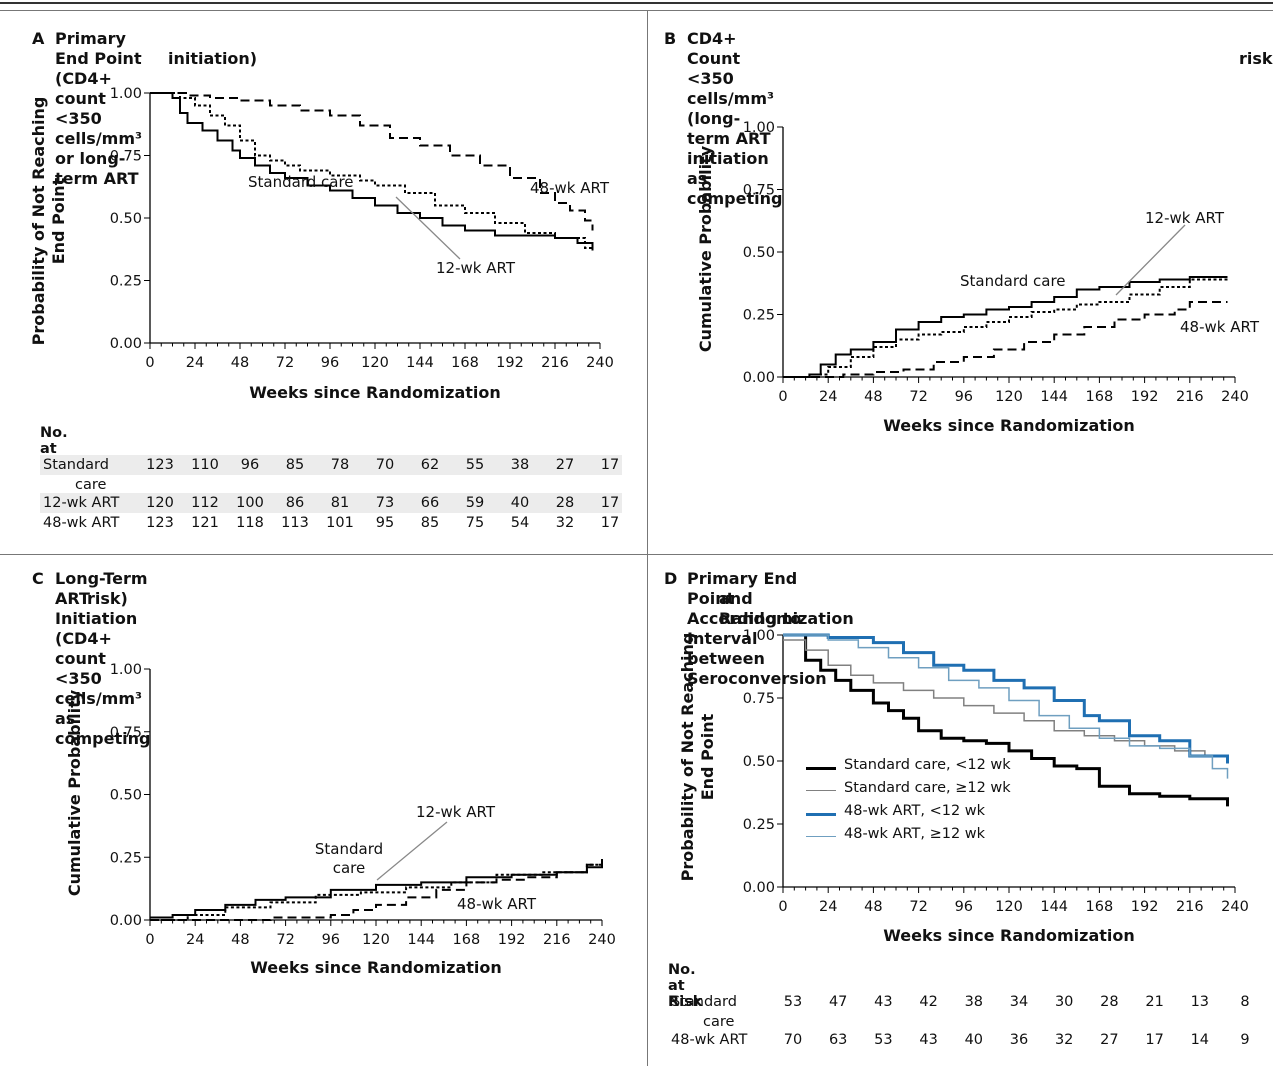 This screenshot has width=1273, height=1066. What do you see at coordinates (1245, 1002) in the screenshot?
I see `risk-value: 8` at bounding box center [1245, 1002].